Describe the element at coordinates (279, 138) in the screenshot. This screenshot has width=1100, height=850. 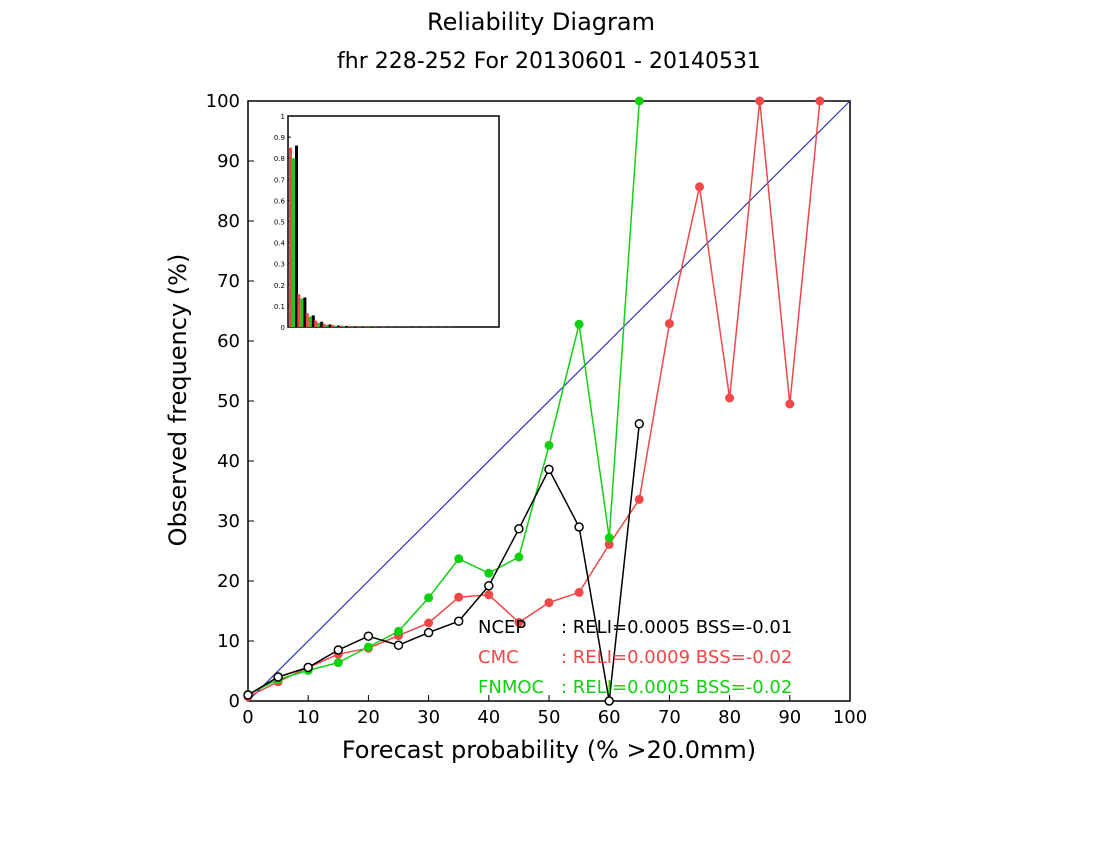
I see `inset-y-tick-label: 0.9` at that location.